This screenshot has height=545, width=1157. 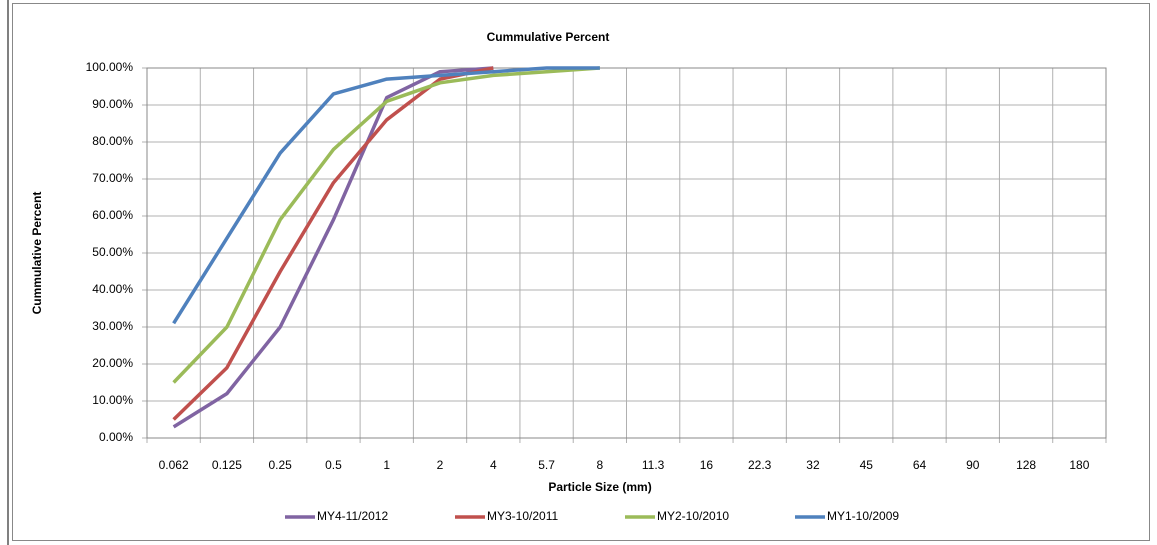 I want to click on x-tick-label: 0.25, so click(x=281, y=465).